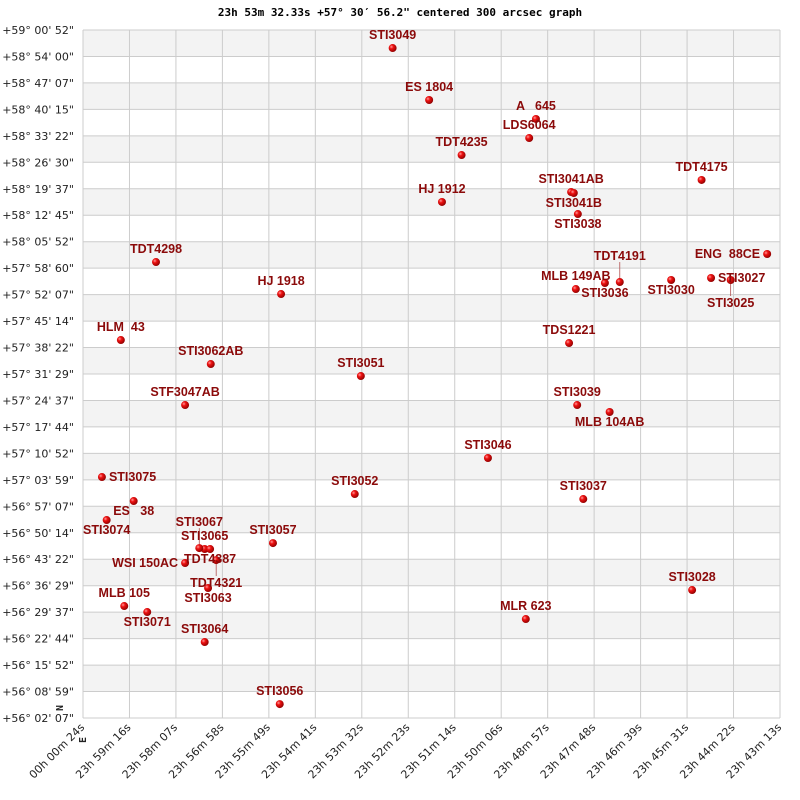 This screenshot has width=800, height=800. Describe the element at coordinates (609, 422) in the screenshot. I see `star-label: MLB 104AB` at that location.